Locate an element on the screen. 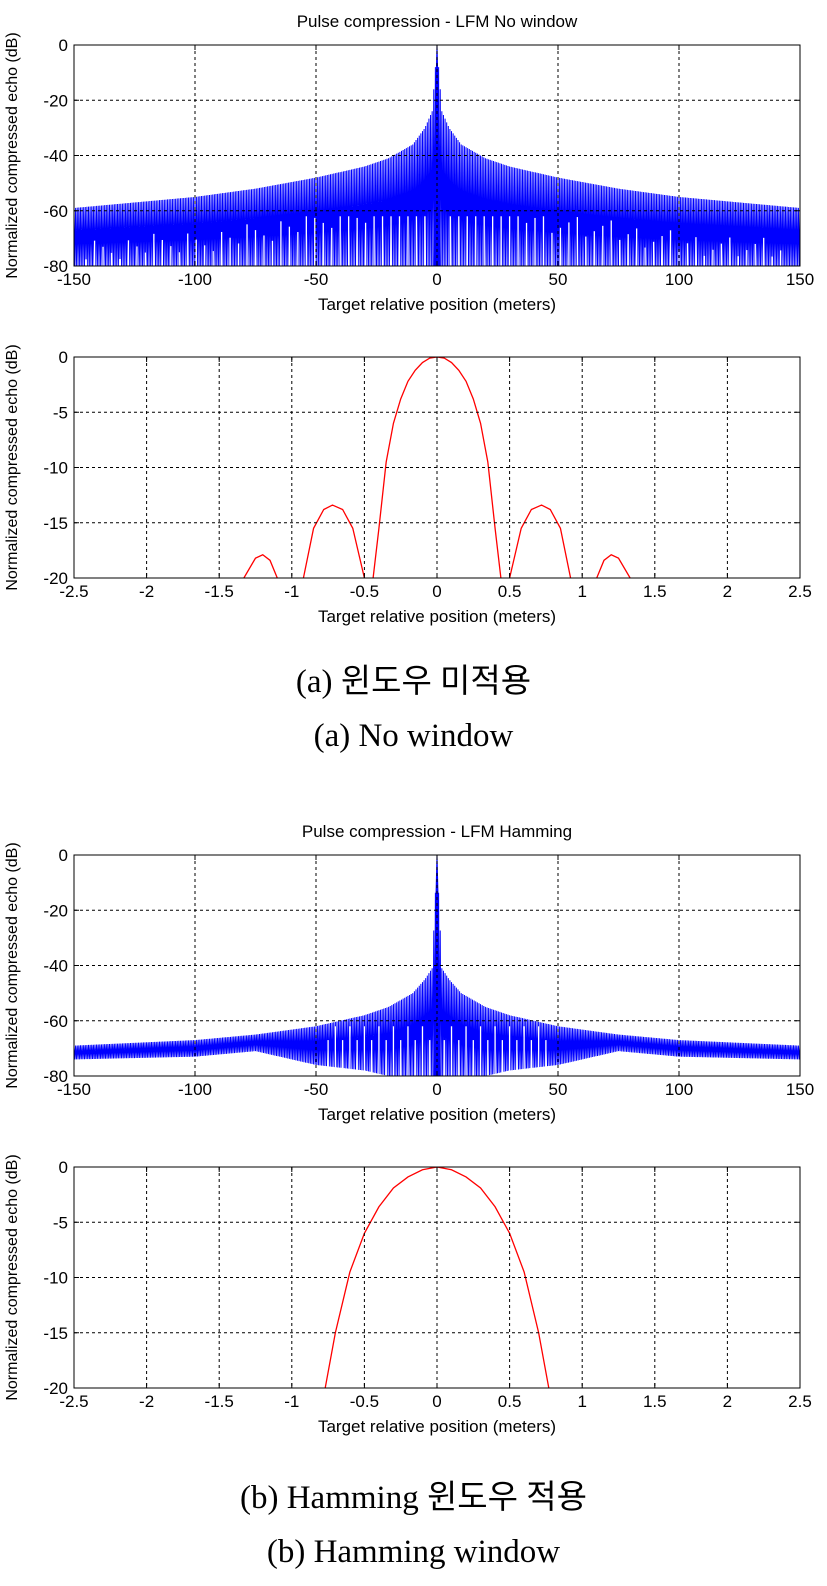  caption-b-english: (b) Hamming window is located at coordinates (413, 1552).